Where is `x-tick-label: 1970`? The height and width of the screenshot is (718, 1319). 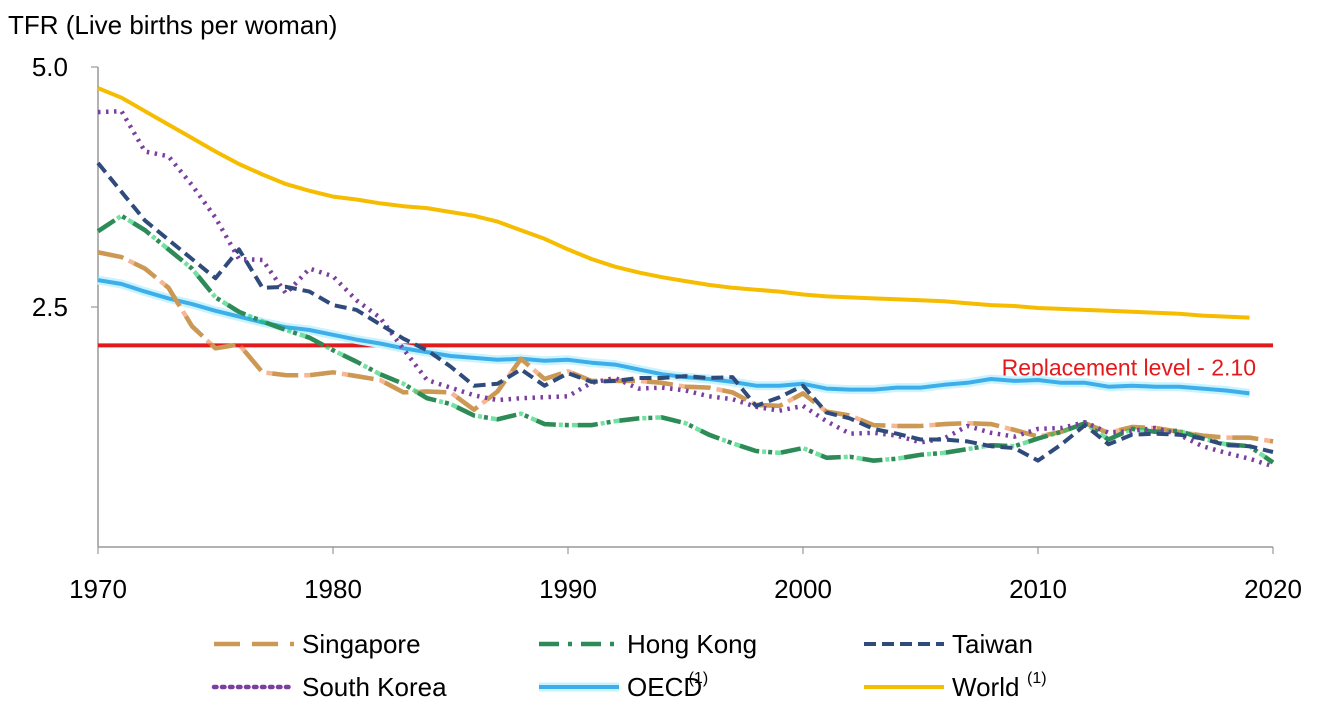 x-tick-label: 1970 is located at coordinates (98, 589).